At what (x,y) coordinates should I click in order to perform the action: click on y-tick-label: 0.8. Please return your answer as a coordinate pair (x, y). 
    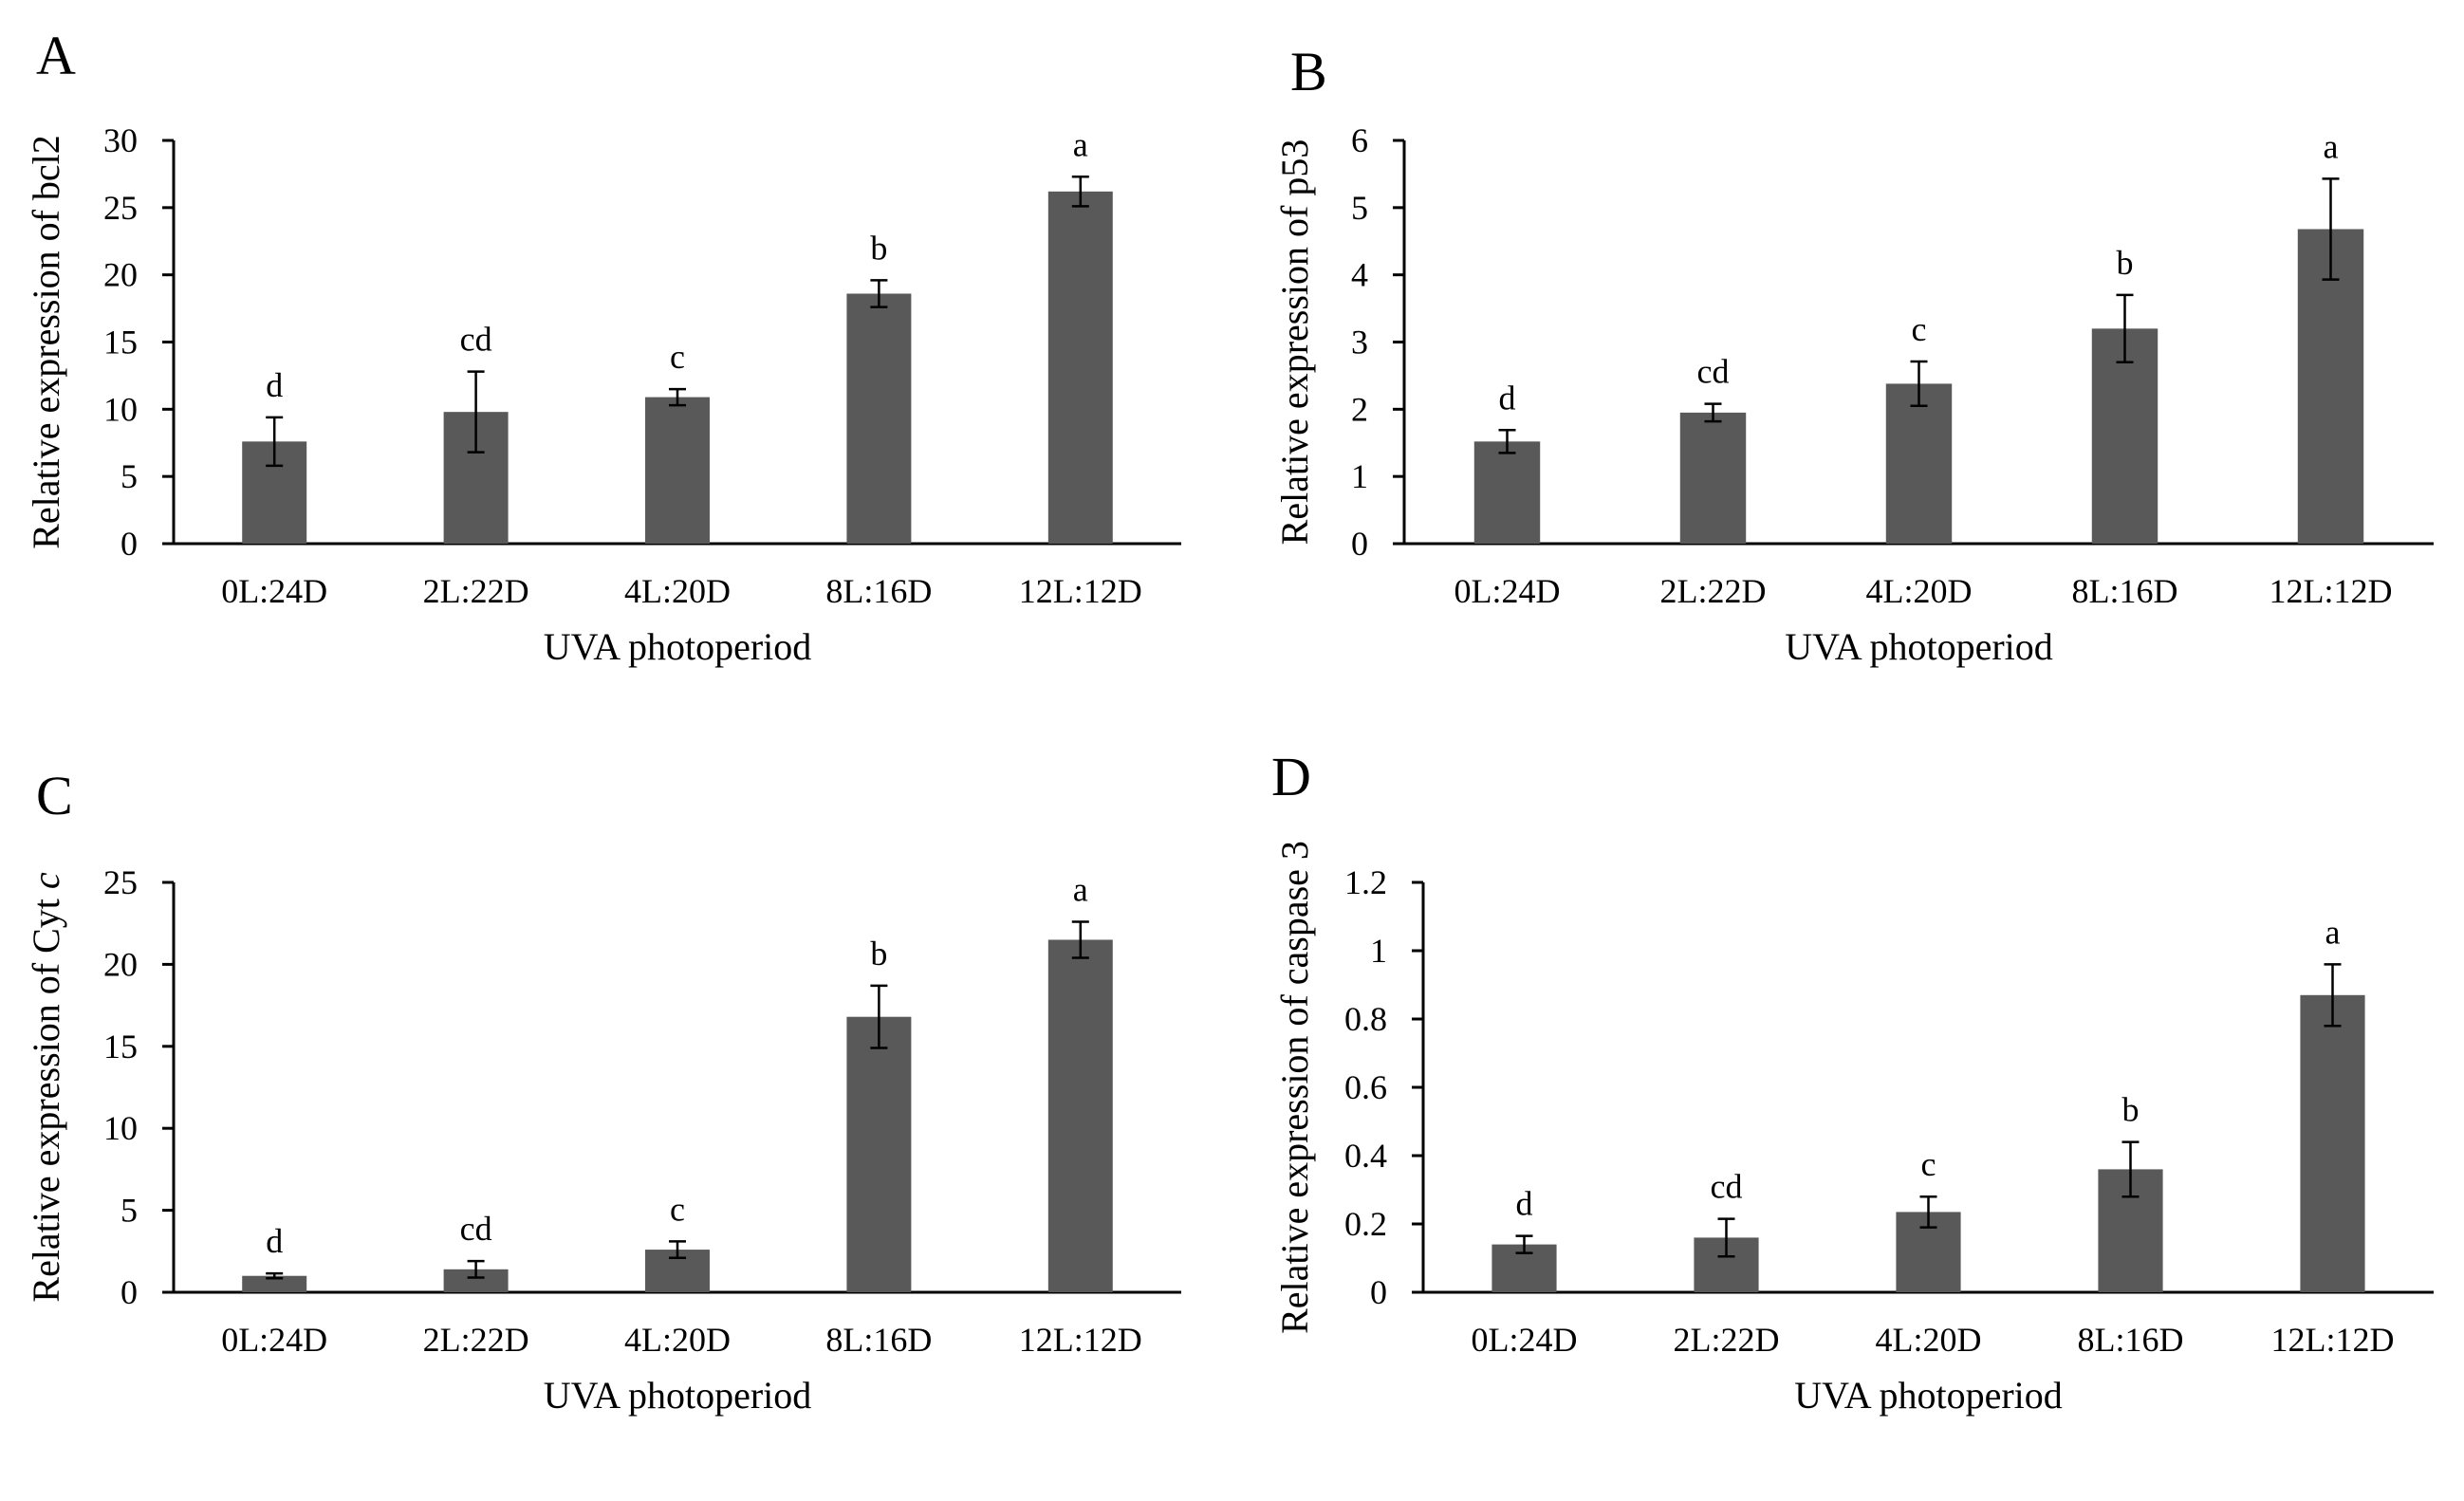
    Looking at the image, I should click on (1365, 1019).